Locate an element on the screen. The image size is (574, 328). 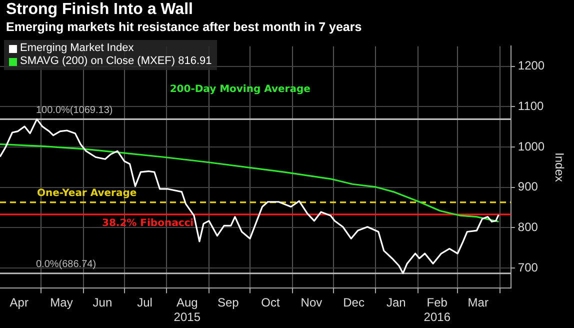
y-tick-label: 1100 is located at coordinates (531, 106).